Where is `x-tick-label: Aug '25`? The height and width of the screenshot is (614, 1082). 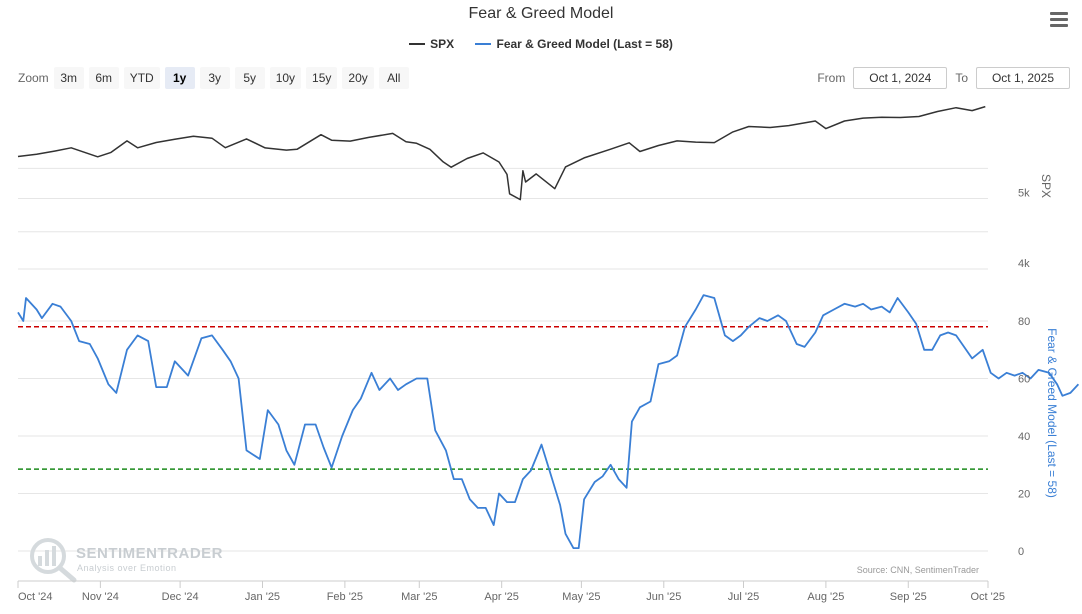
x-tick-label: Aug '25 is located at coordinates (825, 597).